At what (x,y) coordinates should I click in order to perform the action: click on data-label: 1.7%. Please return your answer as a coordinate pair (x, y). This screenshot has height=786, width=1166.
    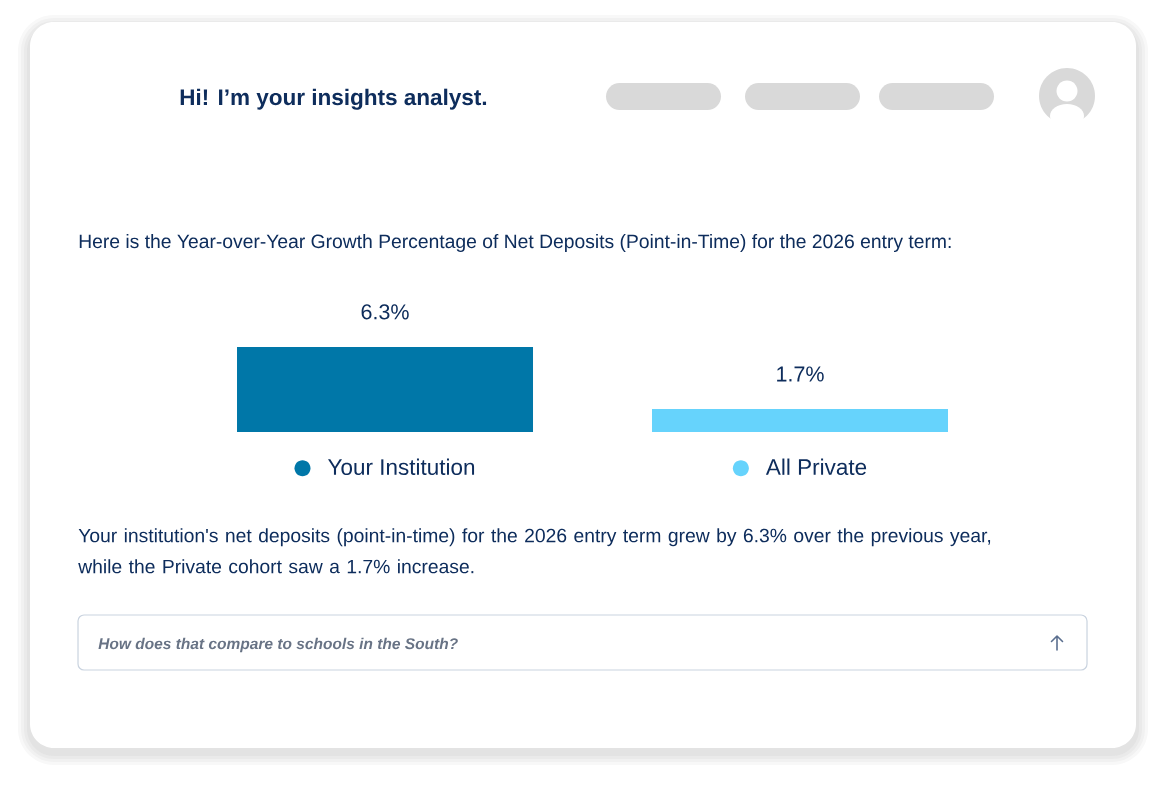
    Looking at the image, I should click on (800, 374).